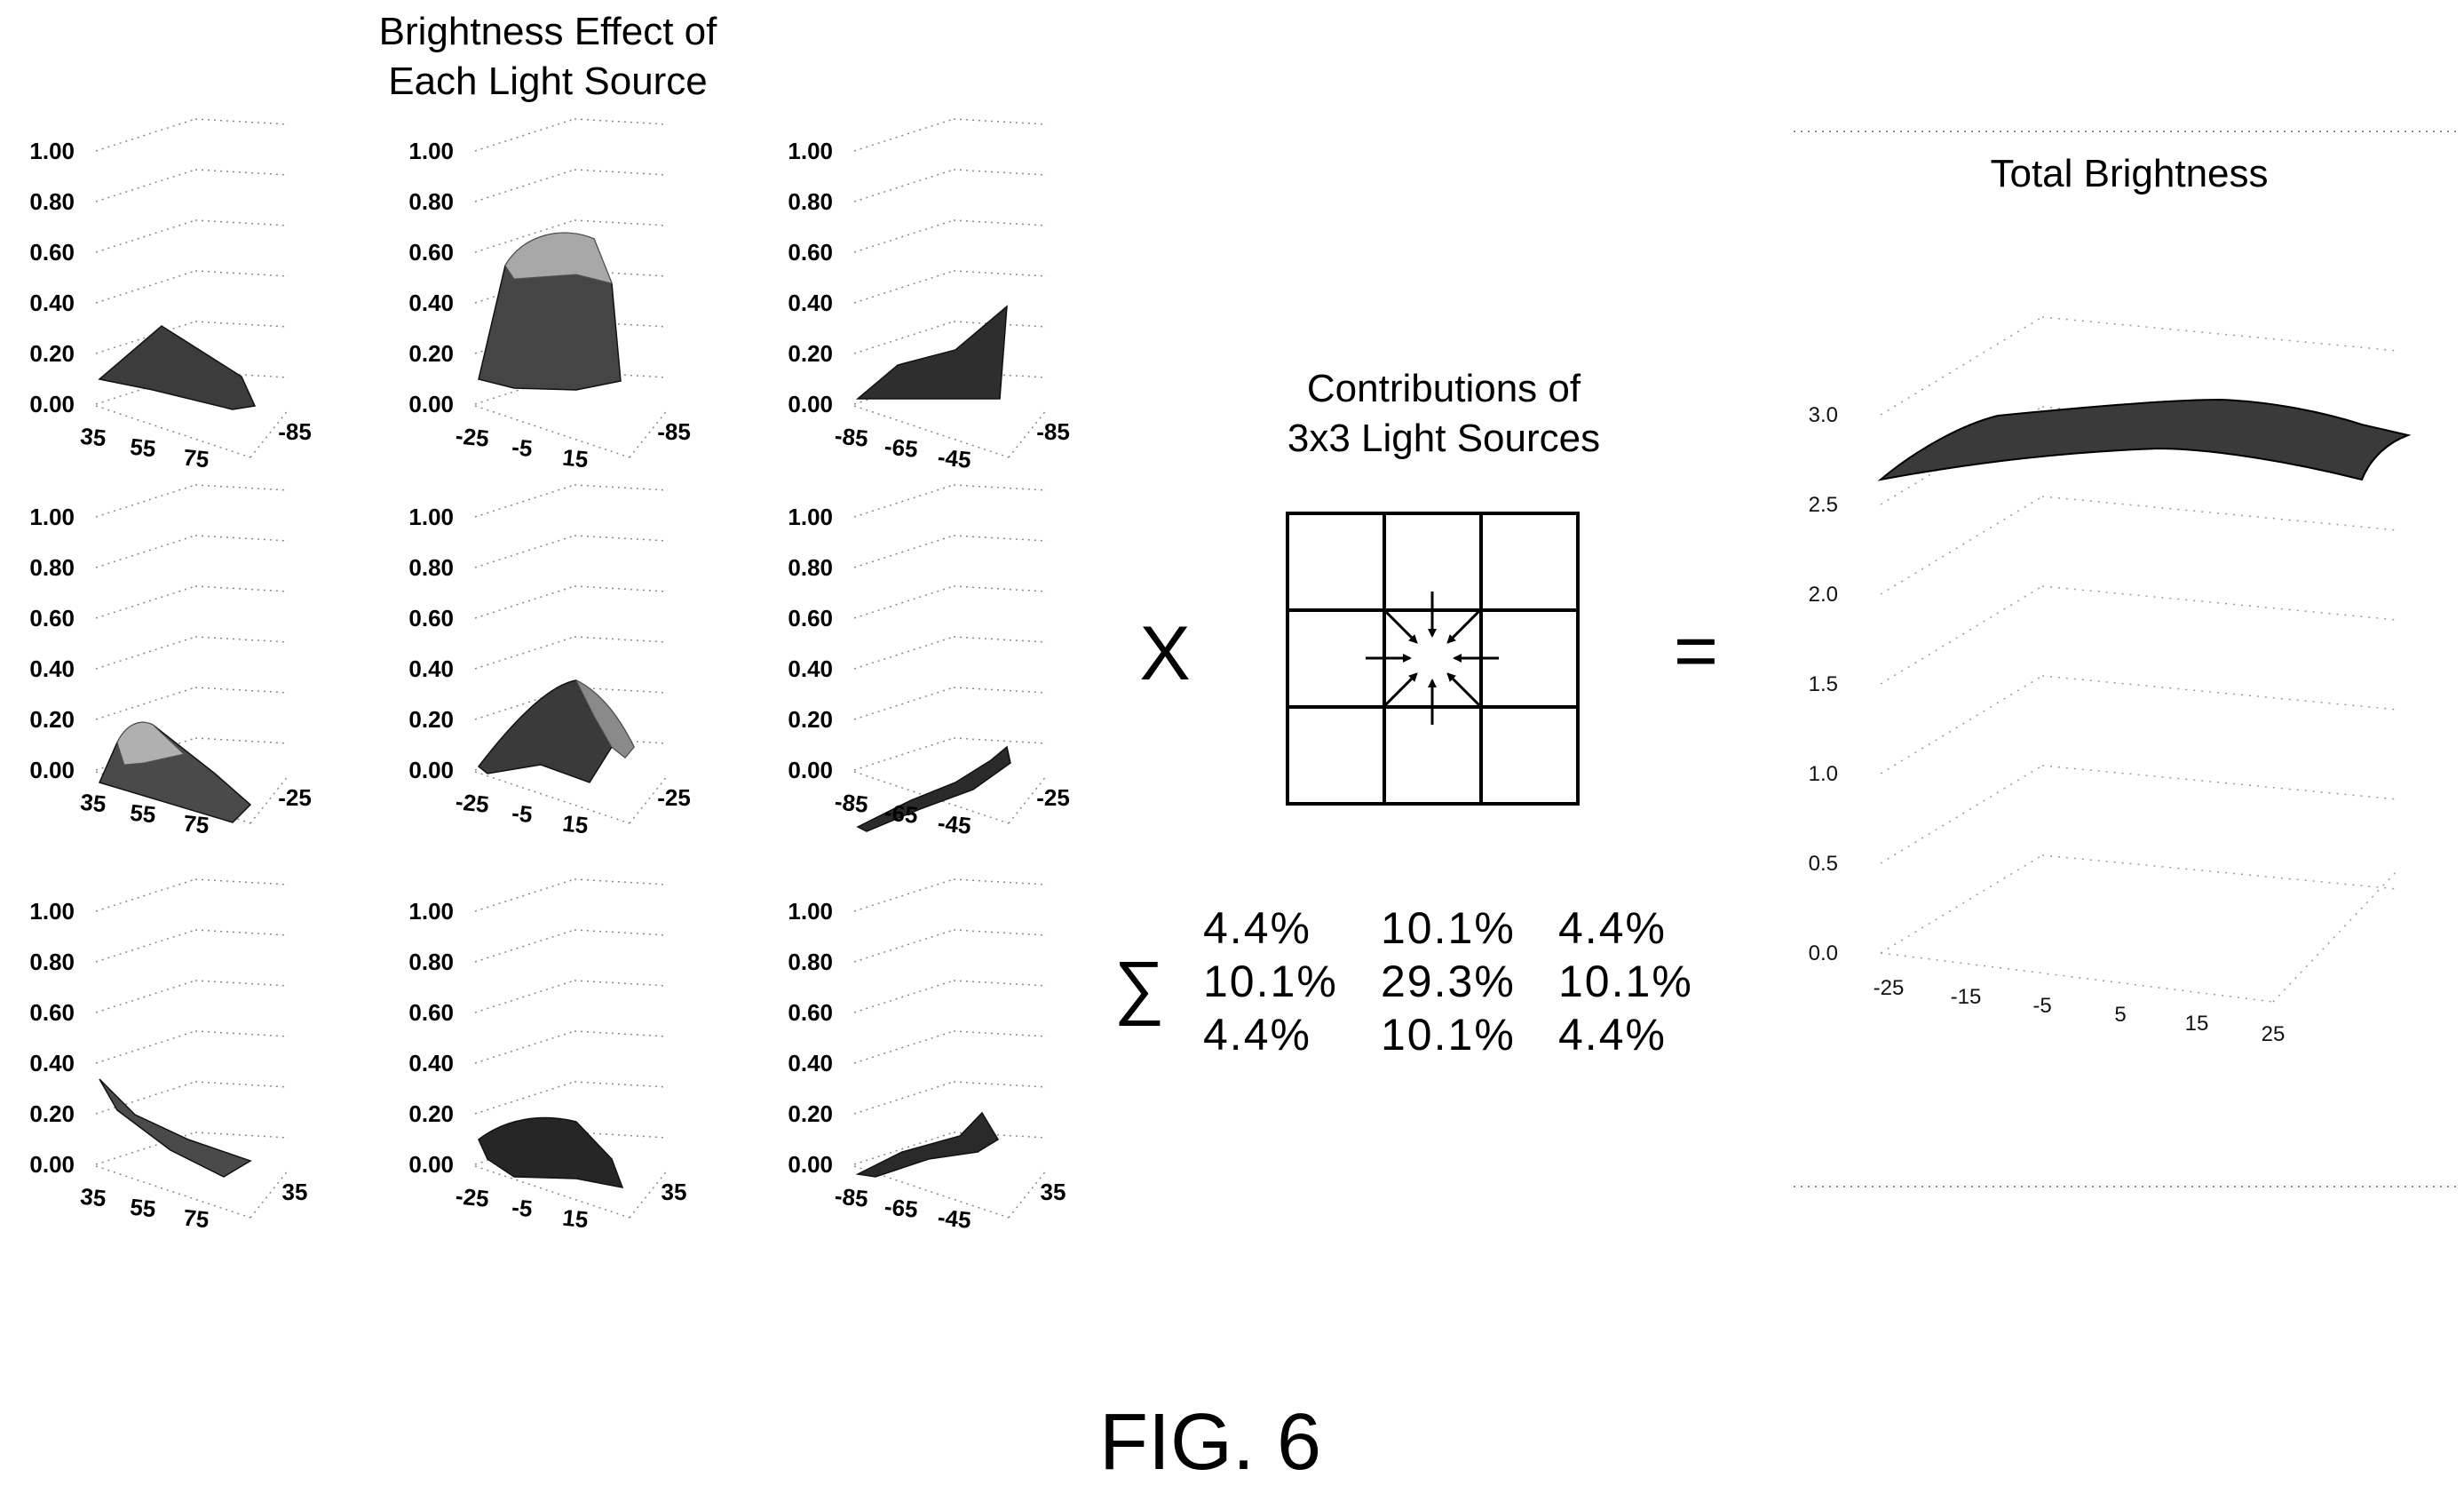 The image size is (2464, 1485). What do you see at coordinates (1165, 654) in the screenshot?
I see `multiply-symbol: X` at bounding box center [1165, 654].